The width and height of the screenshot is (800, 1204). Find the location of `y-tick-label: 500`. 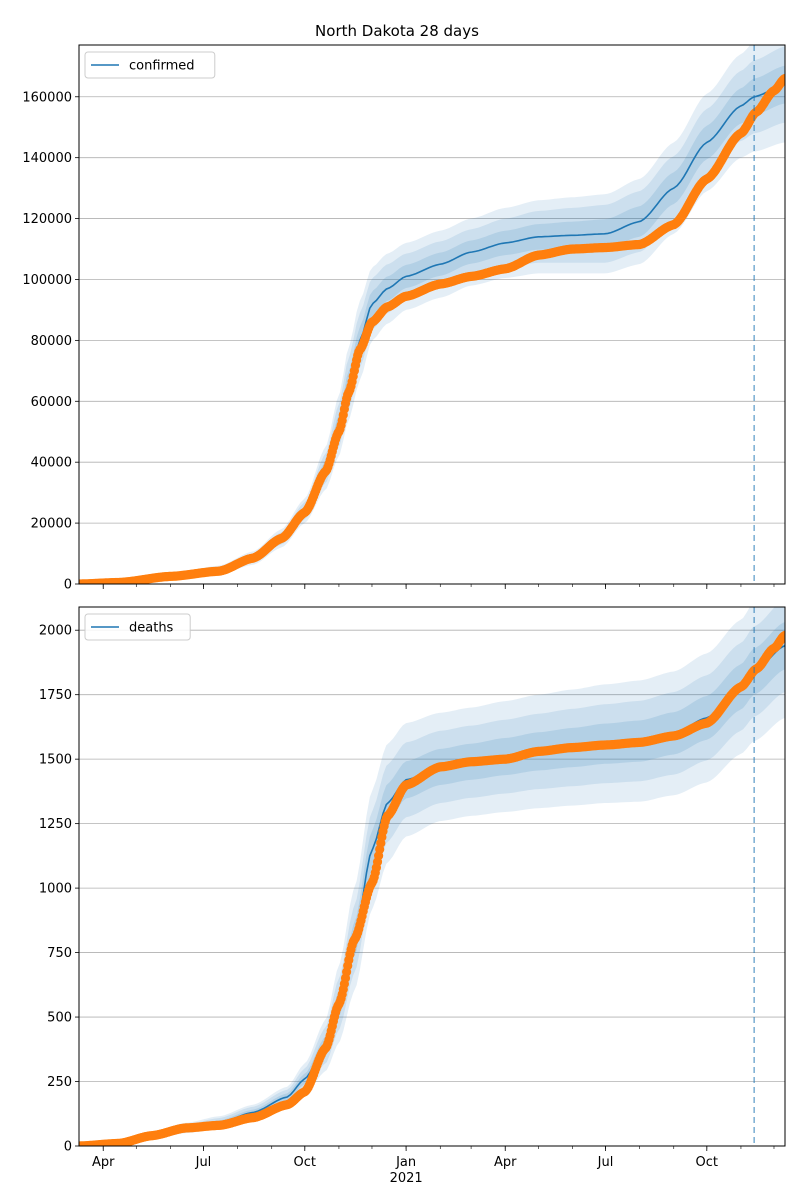

y-tick-label: 500 is located at coordinates (59, 1018).